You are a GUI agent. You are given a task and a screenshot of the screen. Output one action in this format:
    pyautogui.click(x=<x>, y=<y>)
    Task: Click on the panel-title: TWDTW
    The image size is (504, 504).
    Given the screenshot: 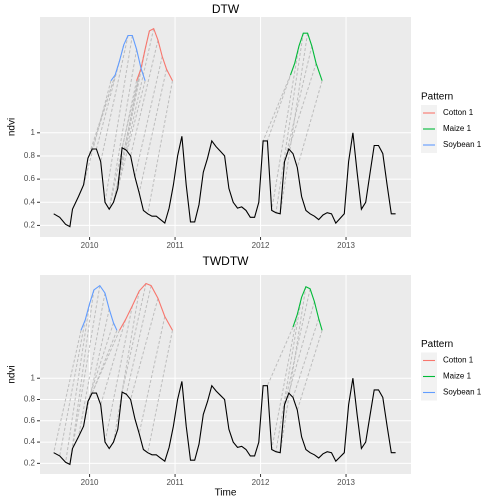 What is the action you would take?
    pyautogui.click(x=226, y=261)
    